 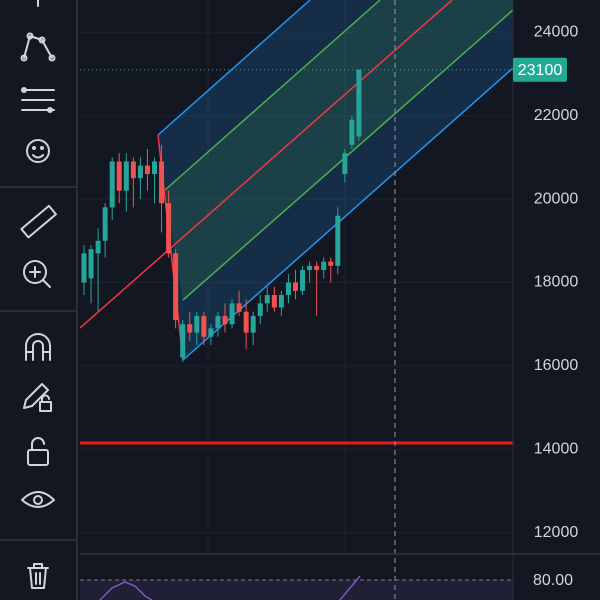 What do you see at coordinates (556, 115) in the screenshot?
I see `y-tick-label: 22000` at bounding box center [556, 115].